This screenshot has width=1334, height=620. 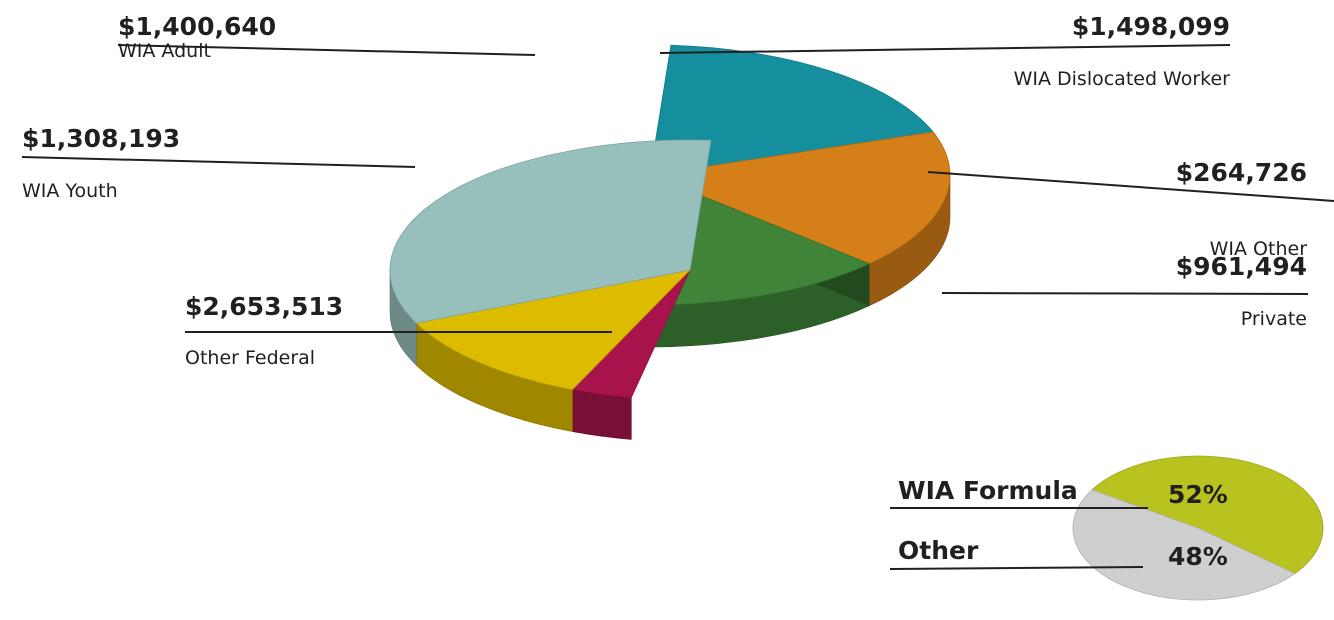 What do you see at coordinates (197, 26) in the screenshot?
I see `wia-adult-amount: $1,400,640` at bounding box center [197, 26].